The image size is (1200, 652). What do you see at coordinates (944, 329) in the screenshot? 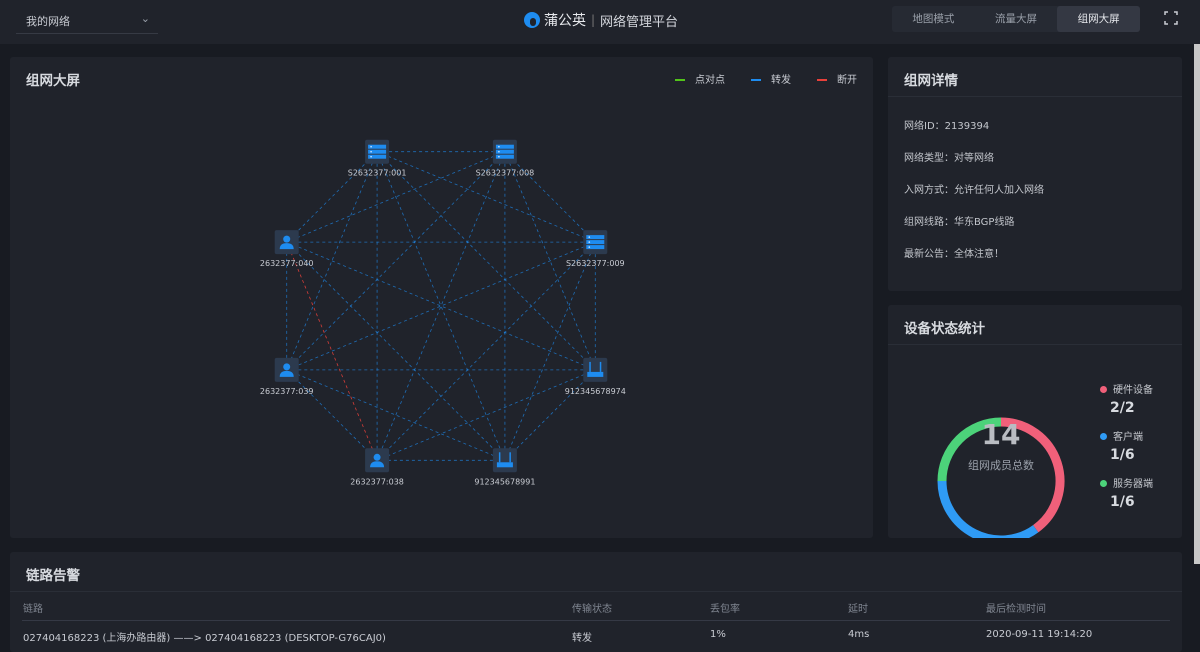
I see `panel-title: 设备状态统计` at bounding box center [944, 329].